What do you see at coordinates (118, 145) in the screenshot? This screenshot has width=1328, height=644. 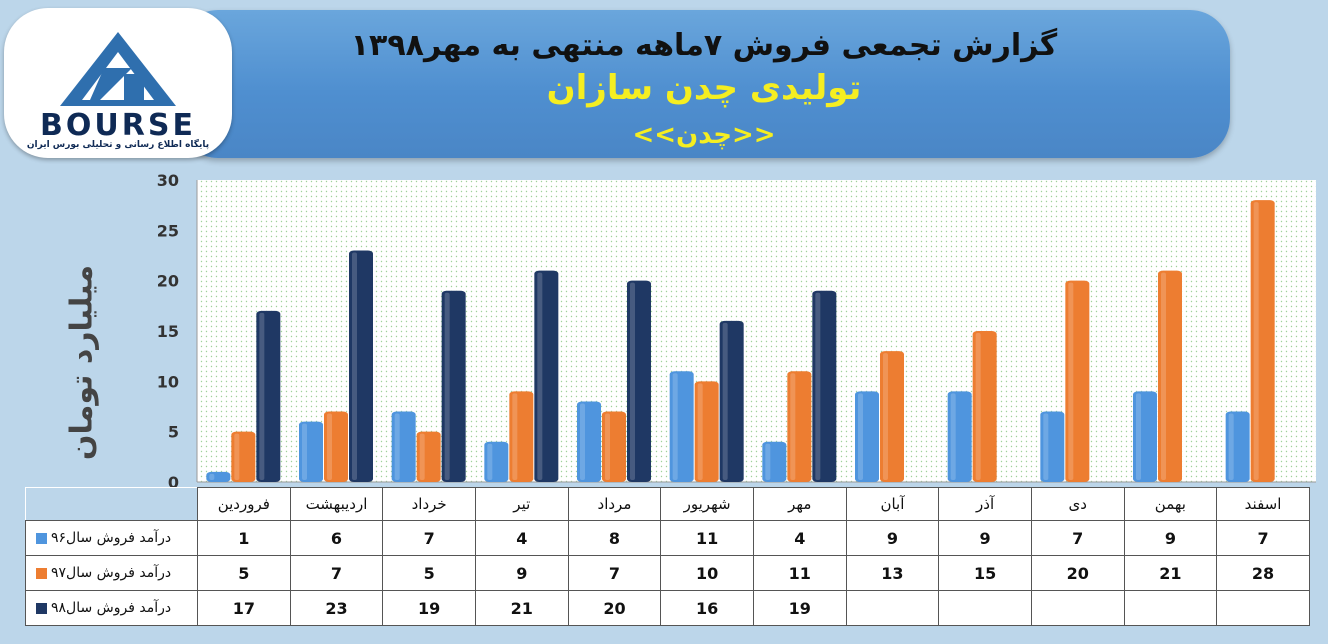 I see `logo-caption: پایگاه اطلاع رسانی و تحلیلی بورس ایران` at bounding box center [118, 145].